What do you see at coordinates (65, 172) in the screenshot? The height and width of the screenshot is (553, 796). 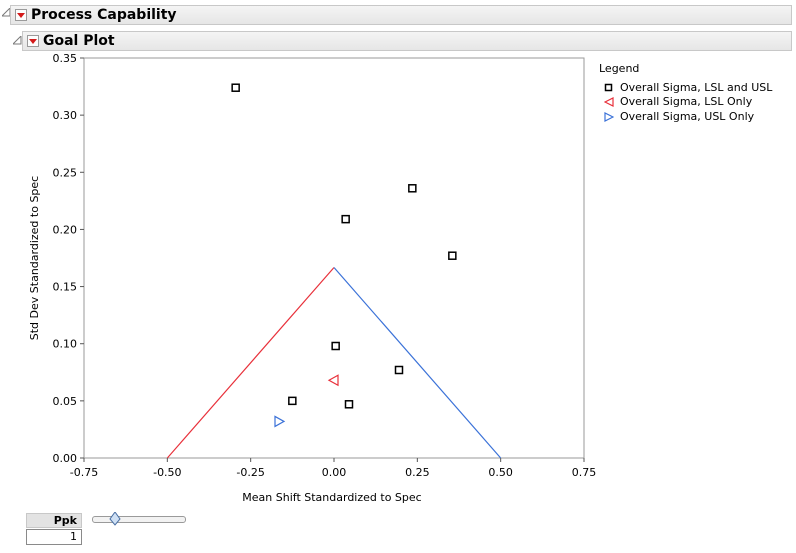 I see `y-tick-label: 0.25` at bounding box center [65, 172].